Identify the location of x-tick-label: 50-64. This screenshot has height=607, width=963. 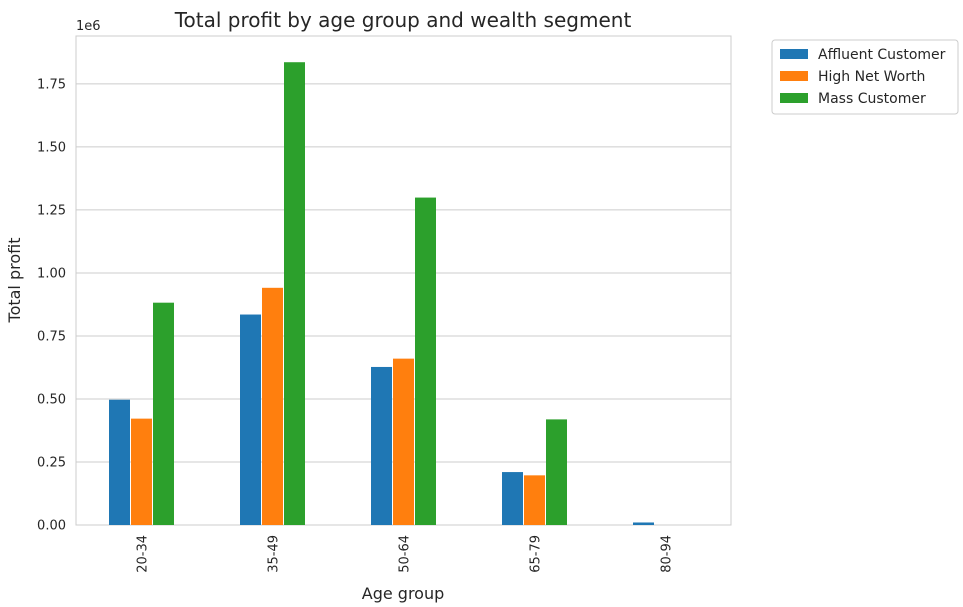
(405, 554).